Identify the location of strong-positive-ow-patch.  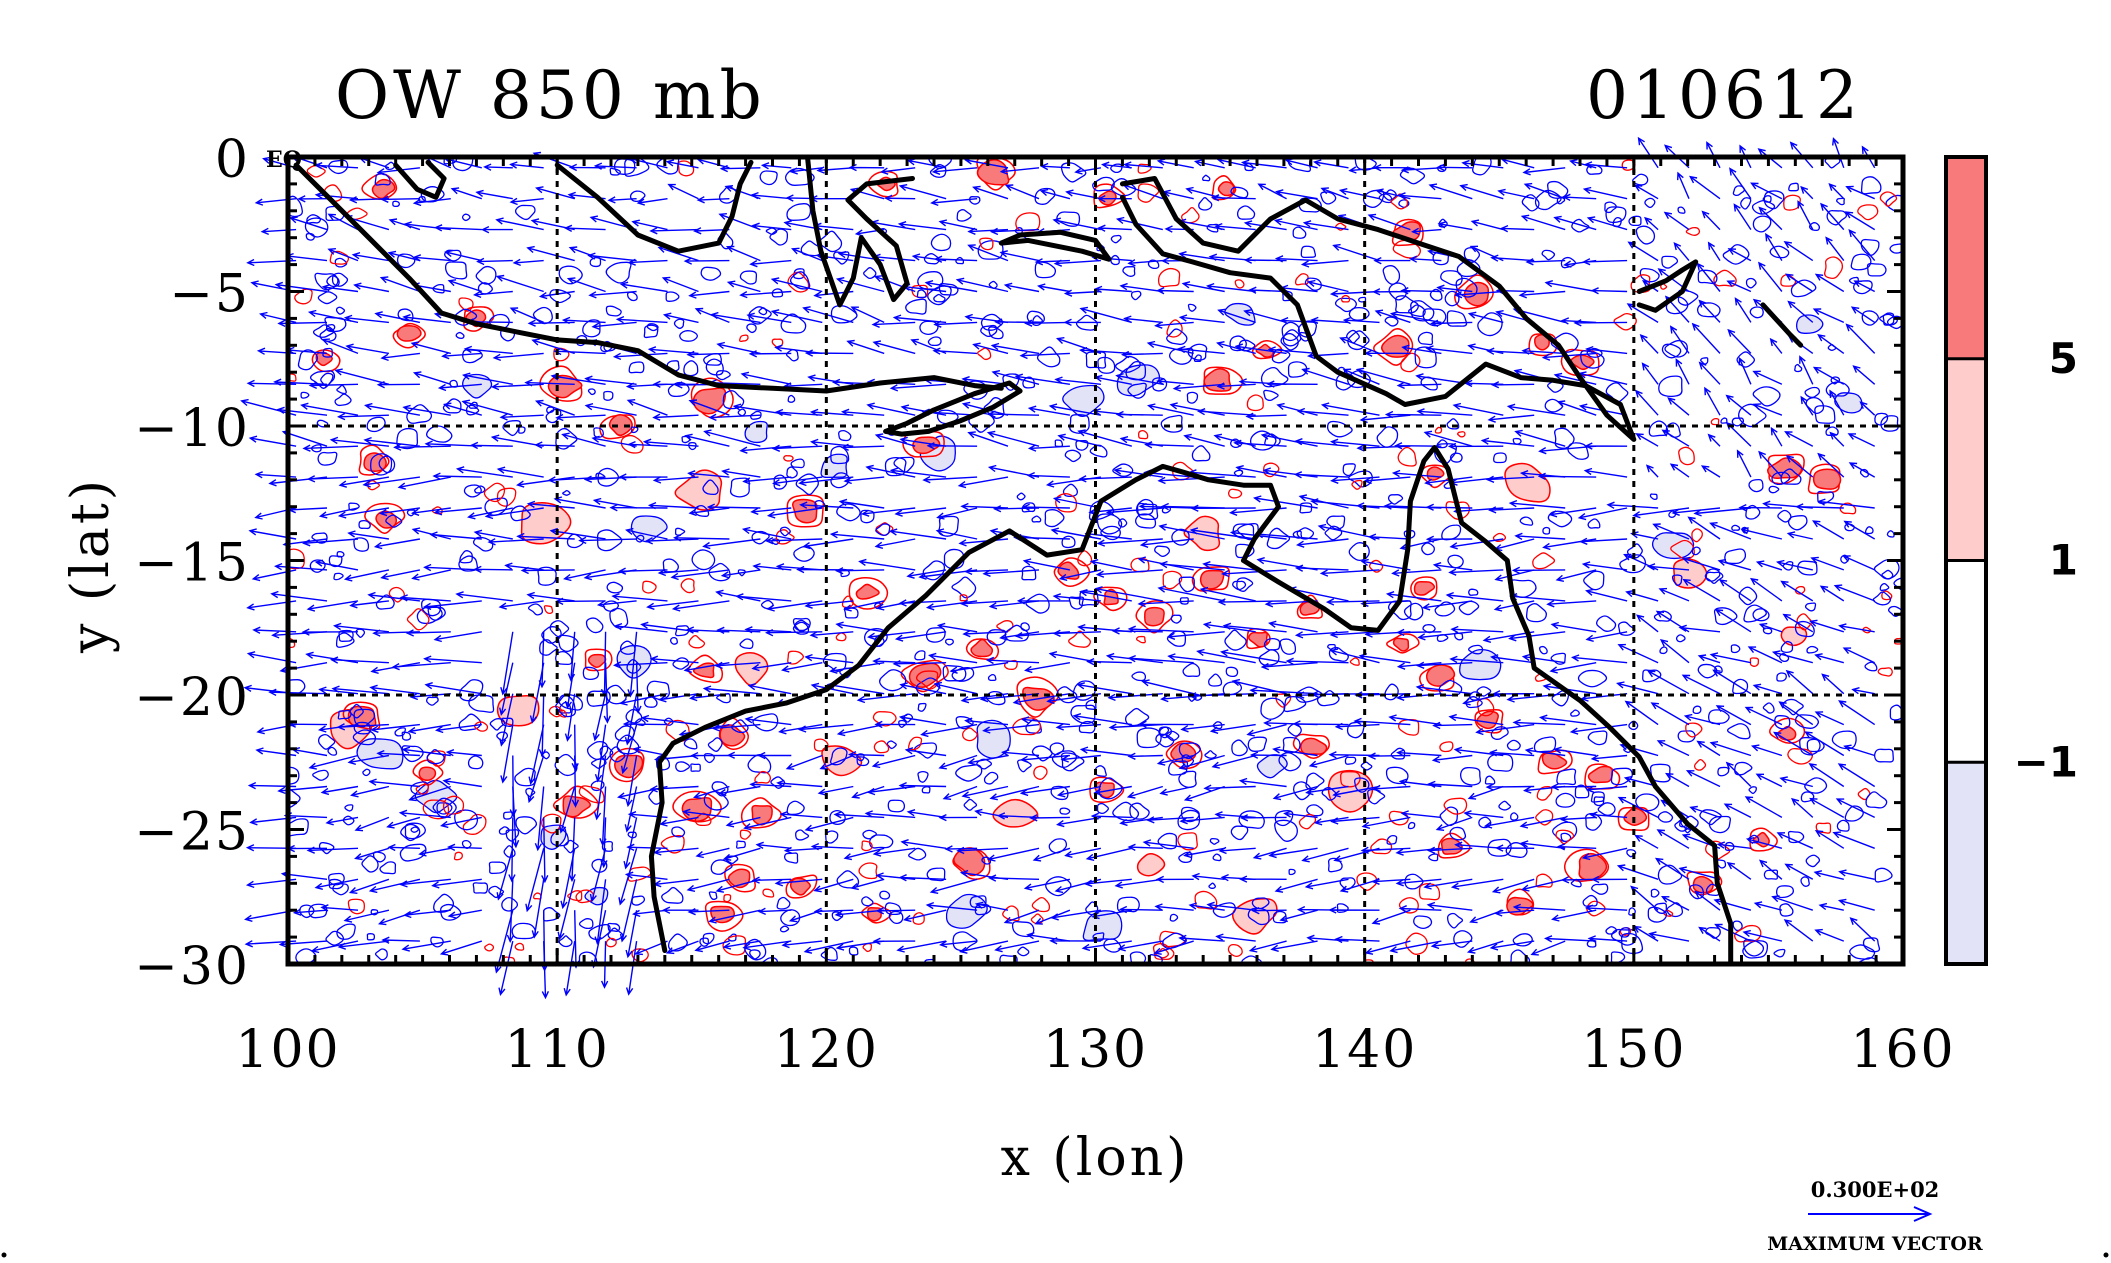
(1154, 616).